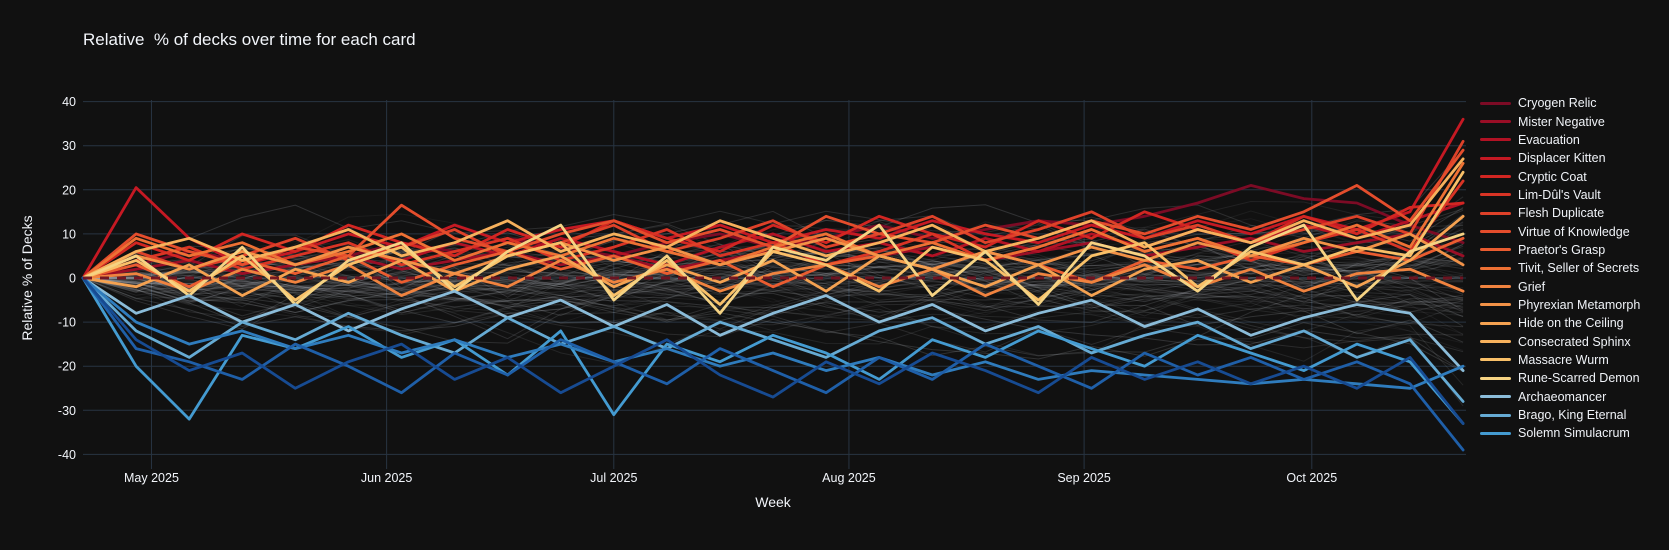 The image size is (1669, 550). Describe the element at coordinates (1549, 139) in the screenshot. I see `legend-label: Evacuation` at that location.